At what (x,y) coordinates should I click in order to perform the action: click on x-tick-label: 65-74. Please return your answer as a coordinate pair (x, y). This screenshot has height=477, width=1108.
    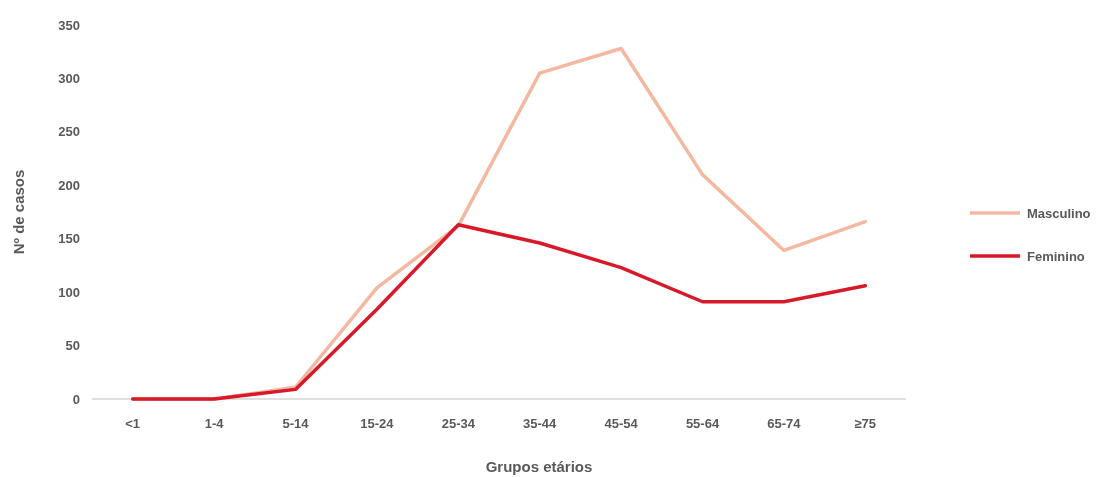
    Looking at the image, I should click on (784, 423).